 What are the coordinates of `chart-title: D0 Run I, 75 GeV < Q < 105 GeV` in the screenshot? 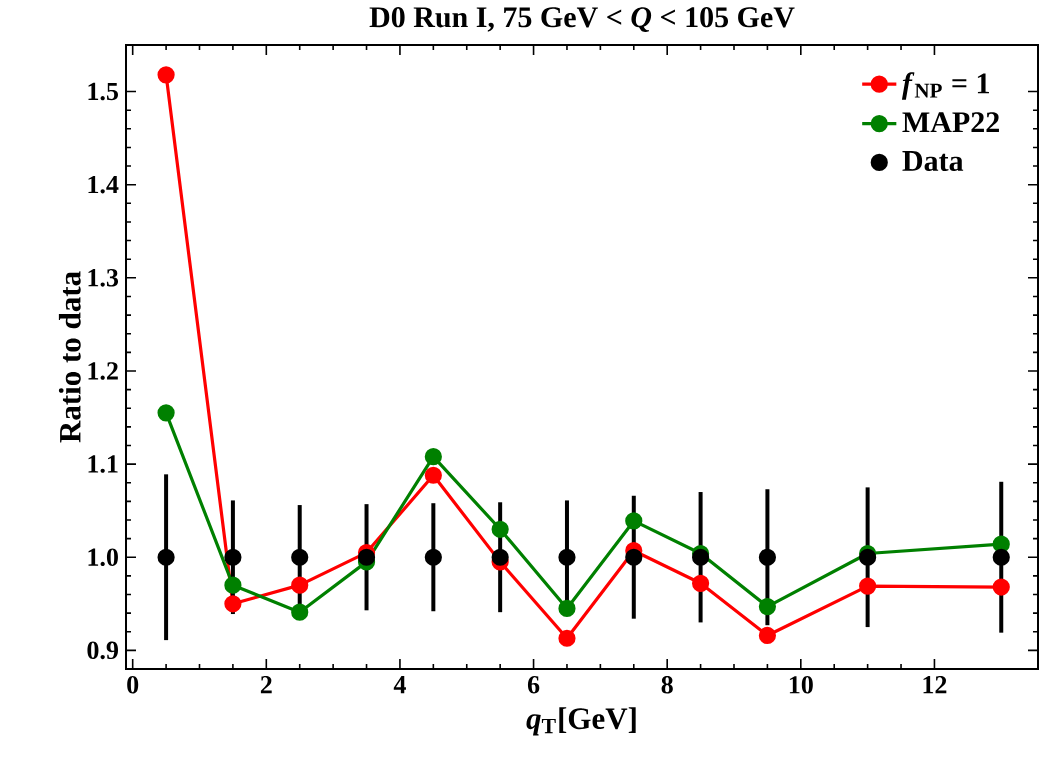 It's located at (582, 19).